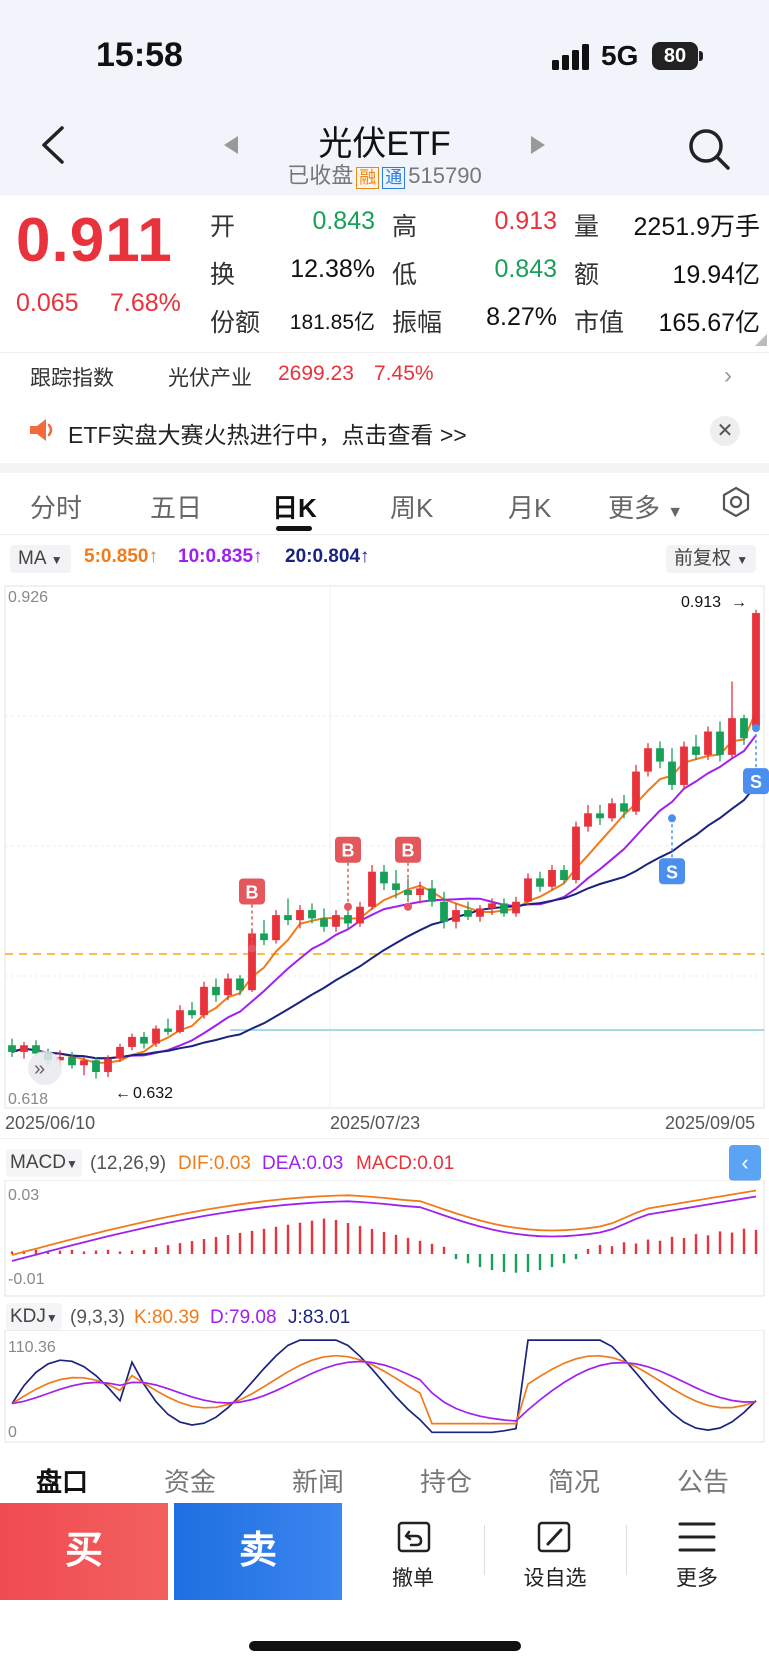  Describe the element at coordinates (530, 508) in the screenshot. I see `tab-monthly-k: 月K` at that location.